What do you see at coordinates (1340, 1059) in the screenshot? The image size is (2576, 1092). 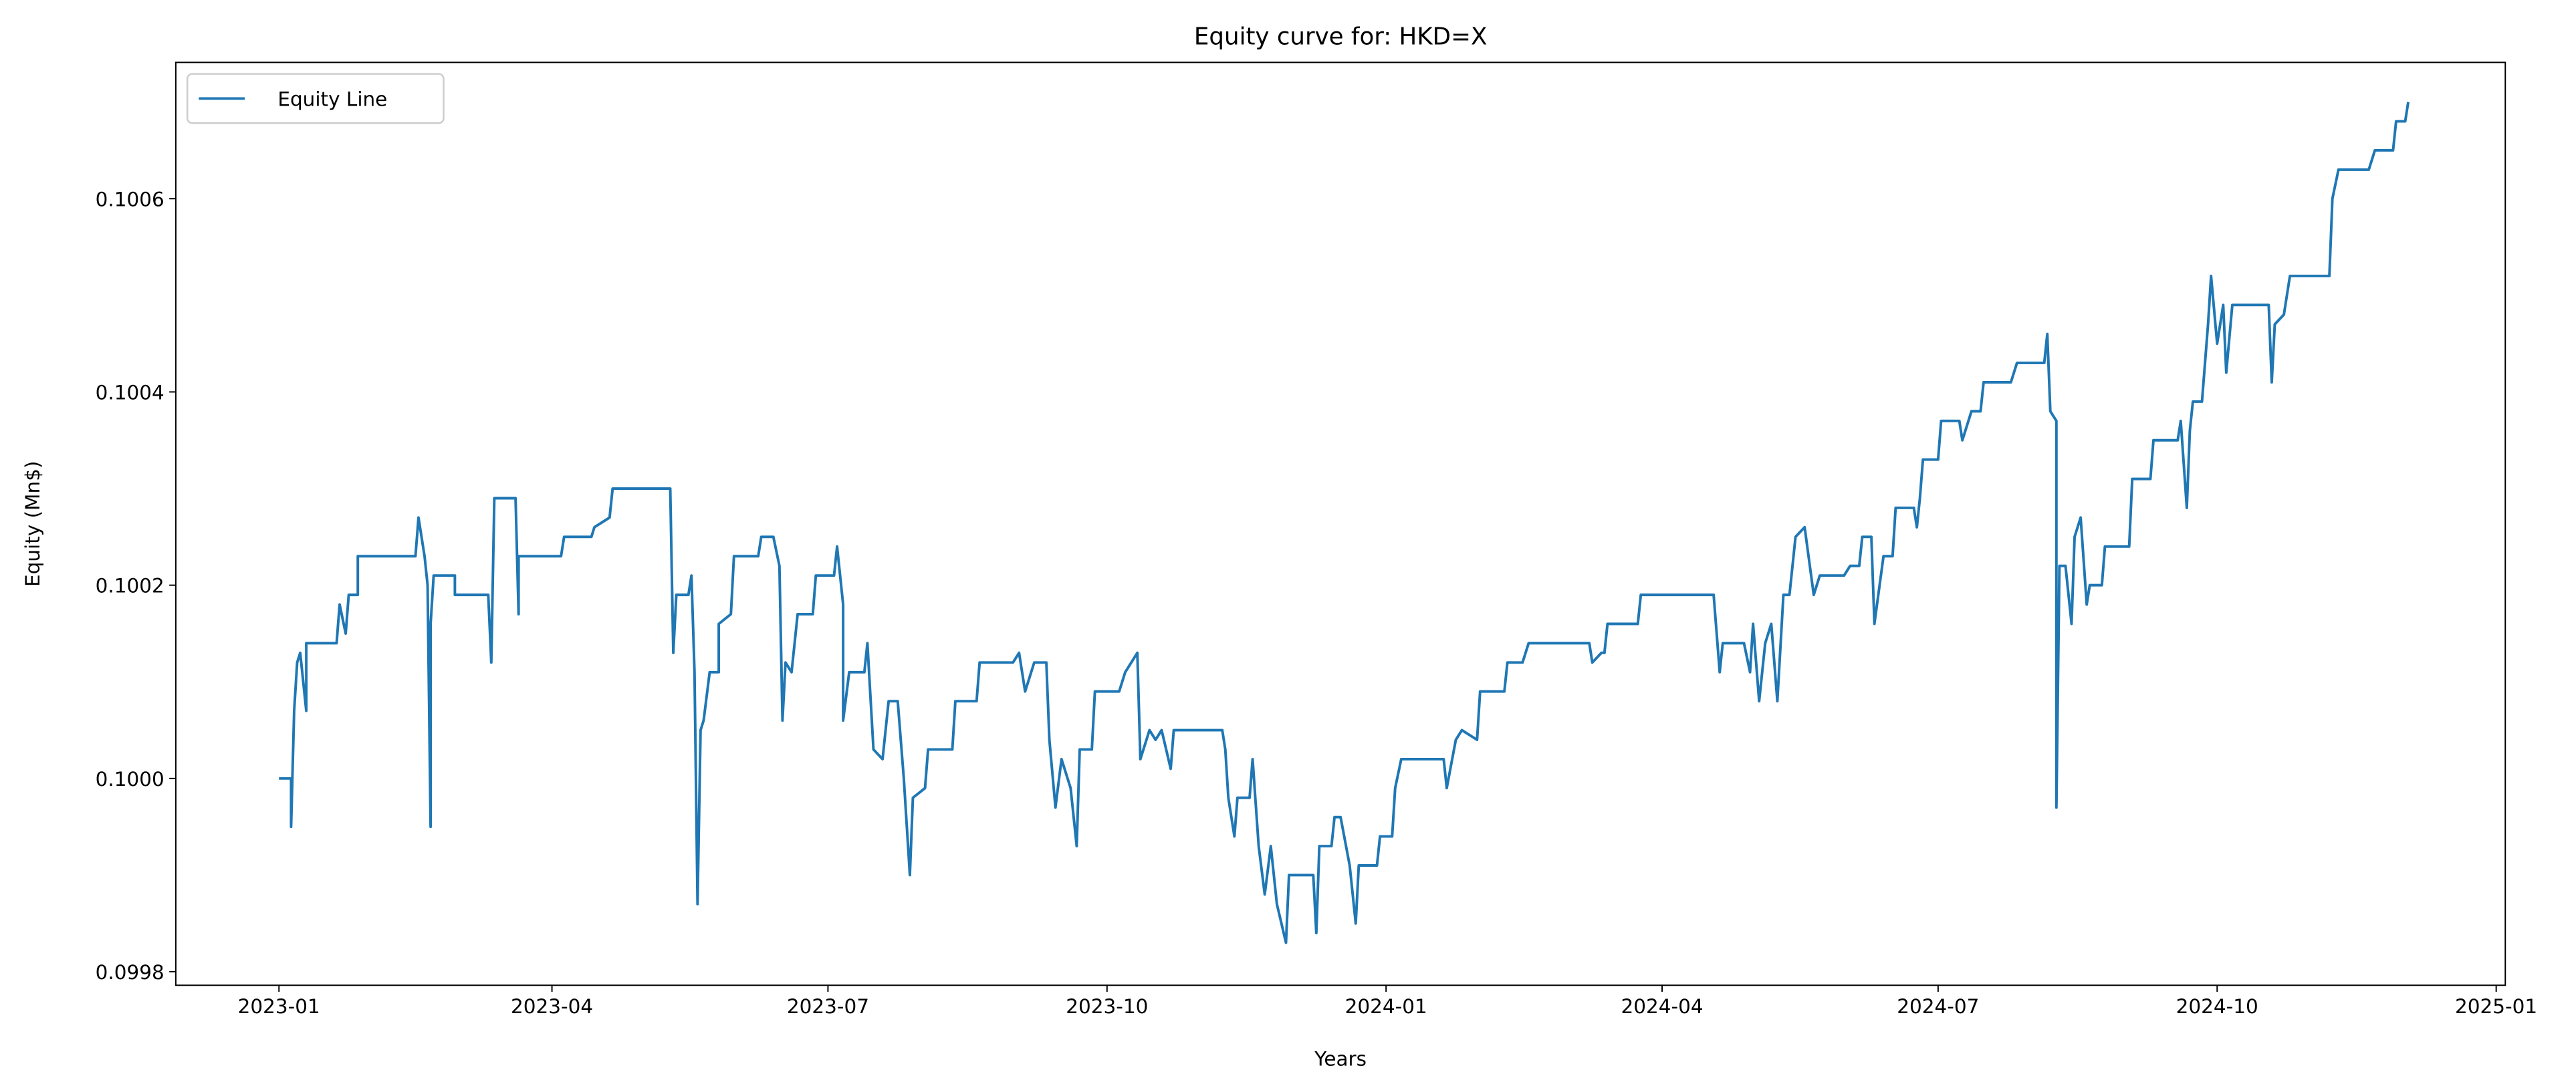 I see `x-axis-label: Years` at bounding box center [1340, 1059].